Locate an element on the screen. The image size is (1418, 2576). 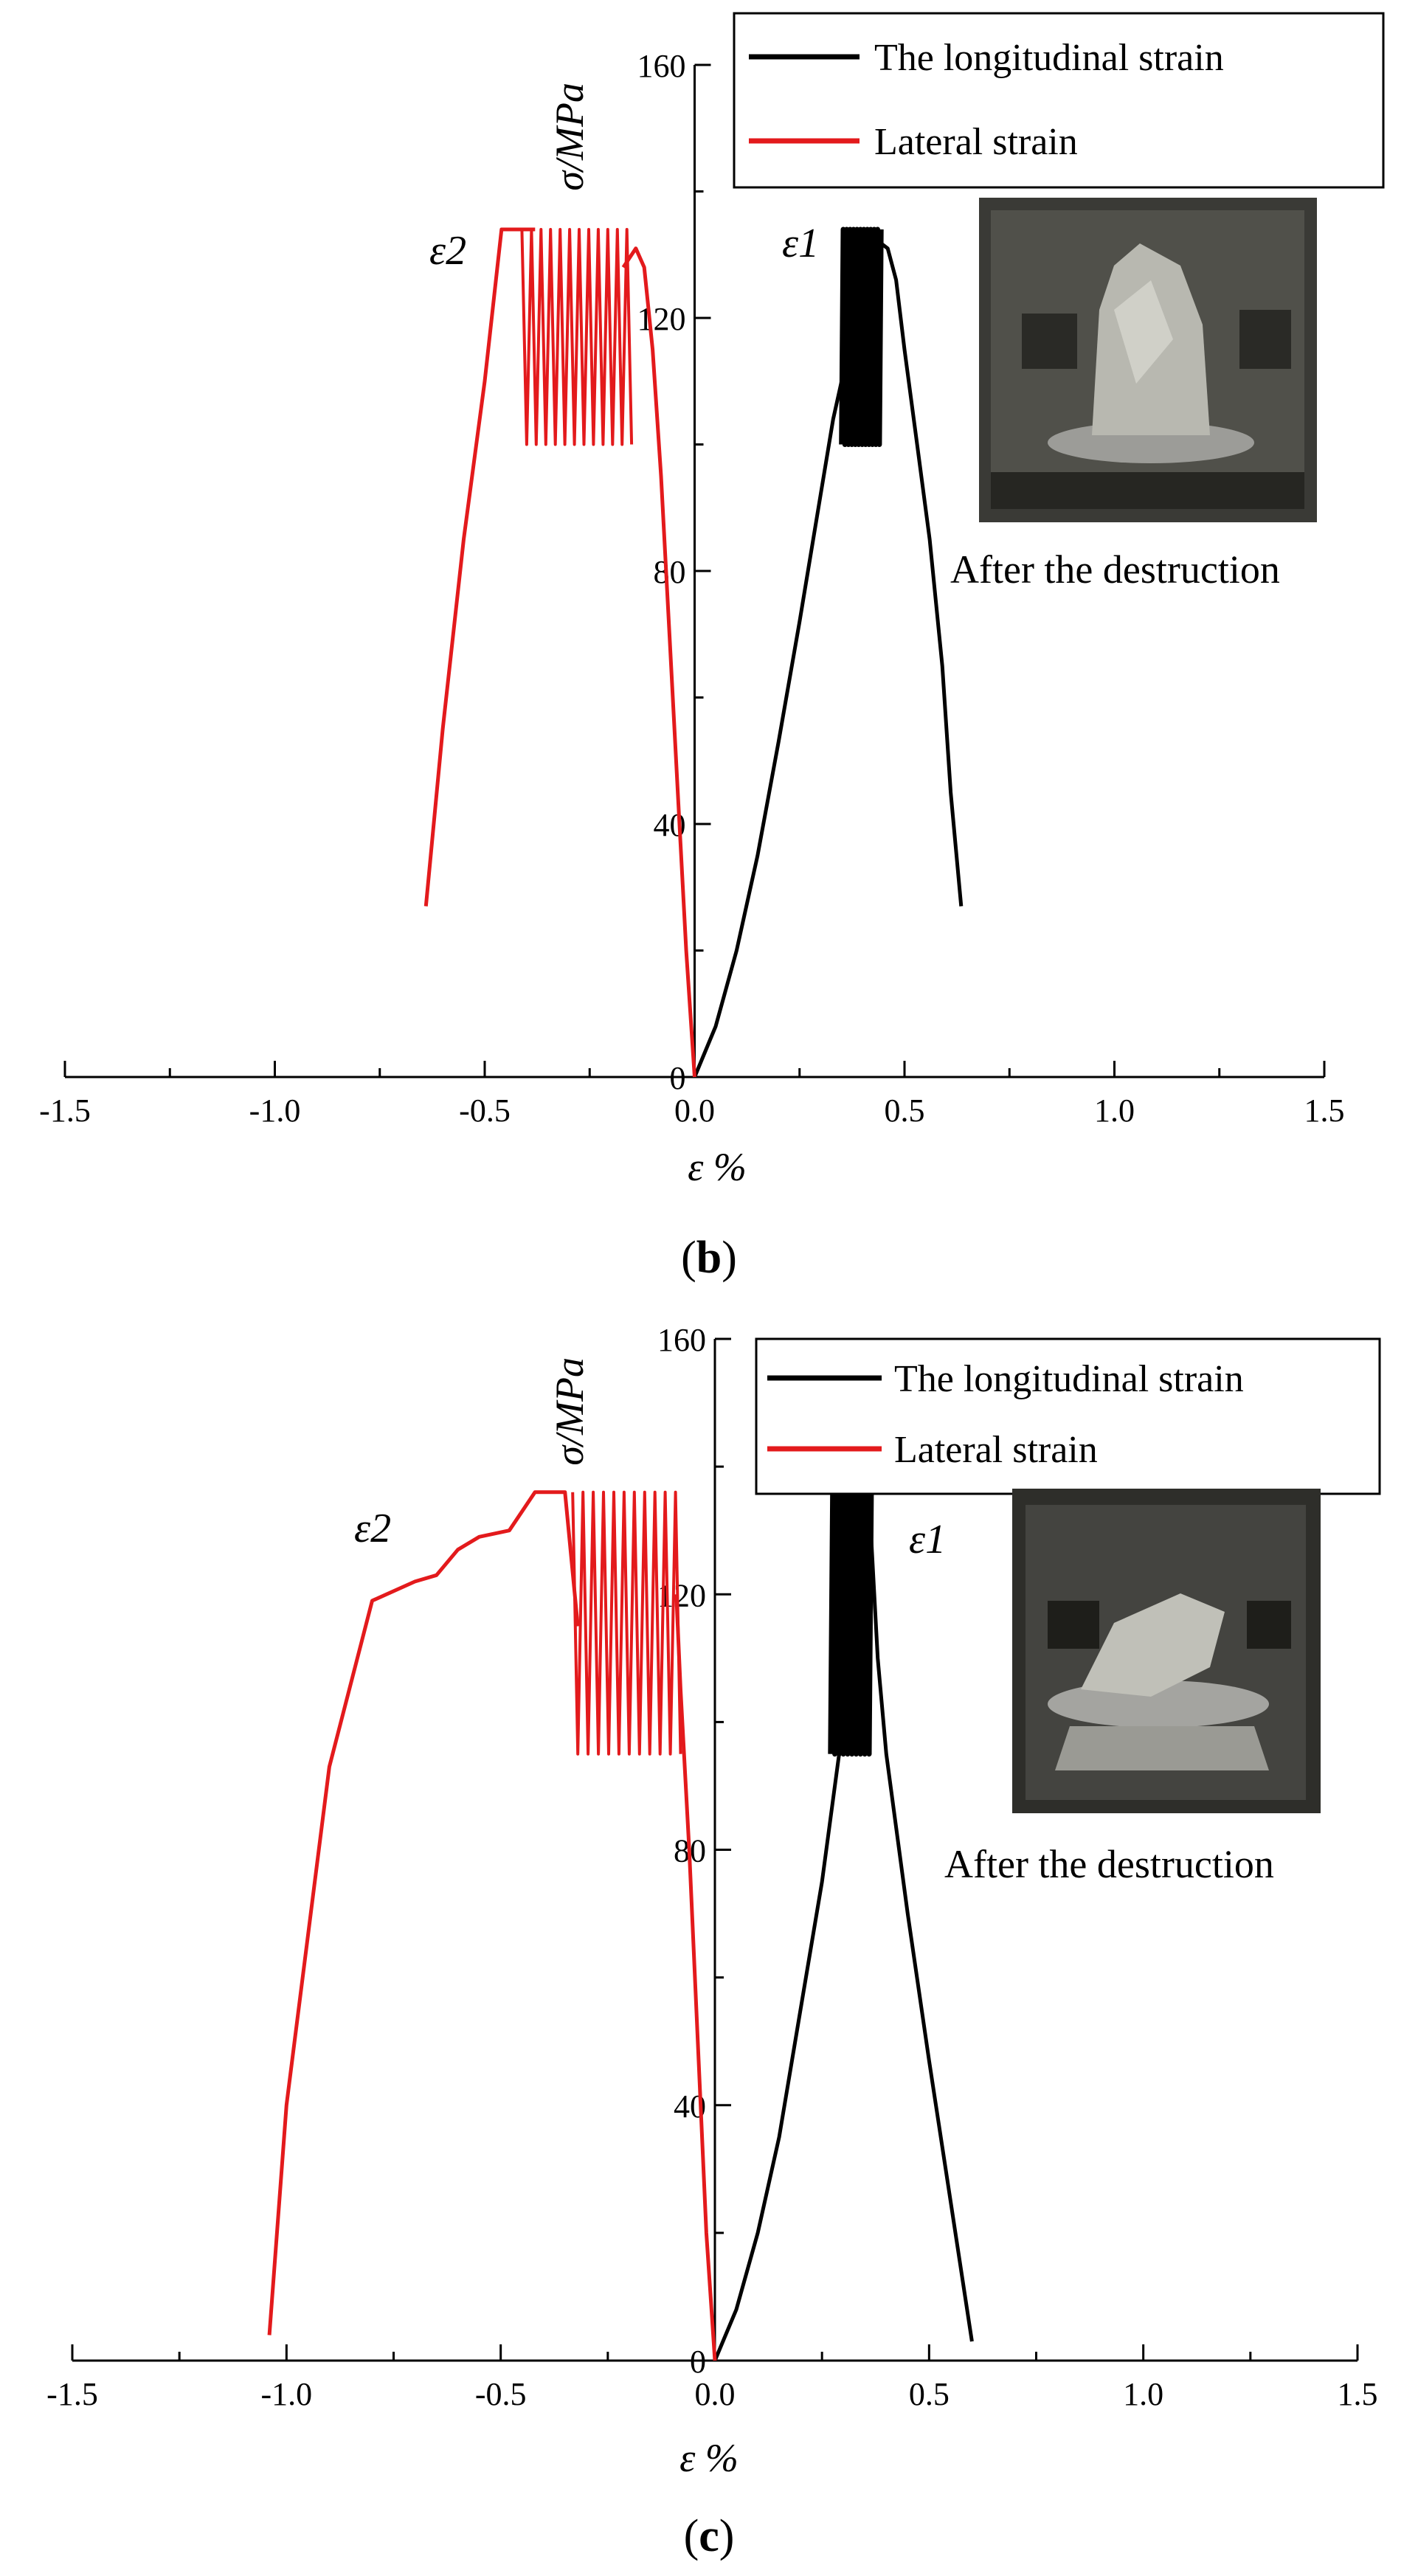
photo-debris-c is located at coordinates (1162, 1748).